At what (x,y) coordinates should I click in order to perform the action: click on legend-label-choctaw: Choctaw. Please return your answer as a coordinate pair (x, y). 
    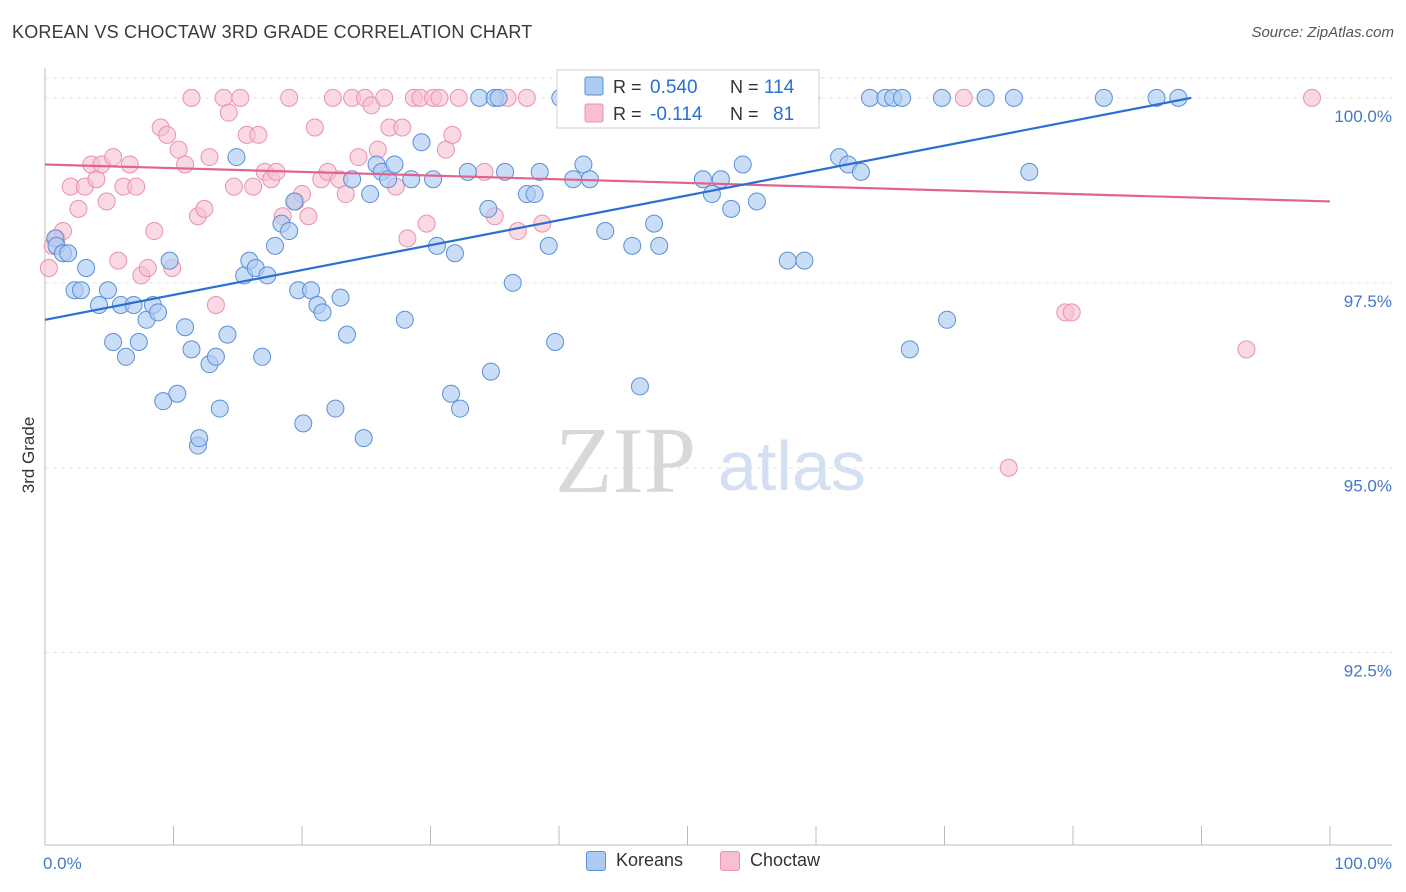
    Looking at the image, I should click on (785, 860).